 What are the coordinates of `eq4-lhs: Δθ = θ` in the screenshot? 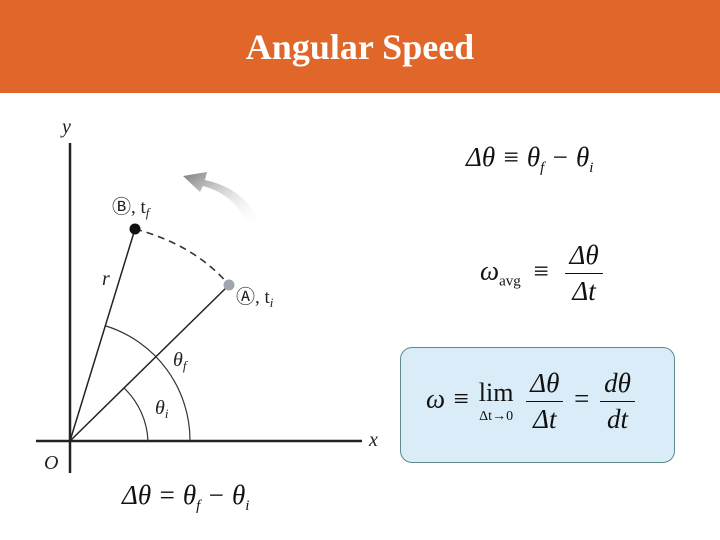 It's located at (159, 495).